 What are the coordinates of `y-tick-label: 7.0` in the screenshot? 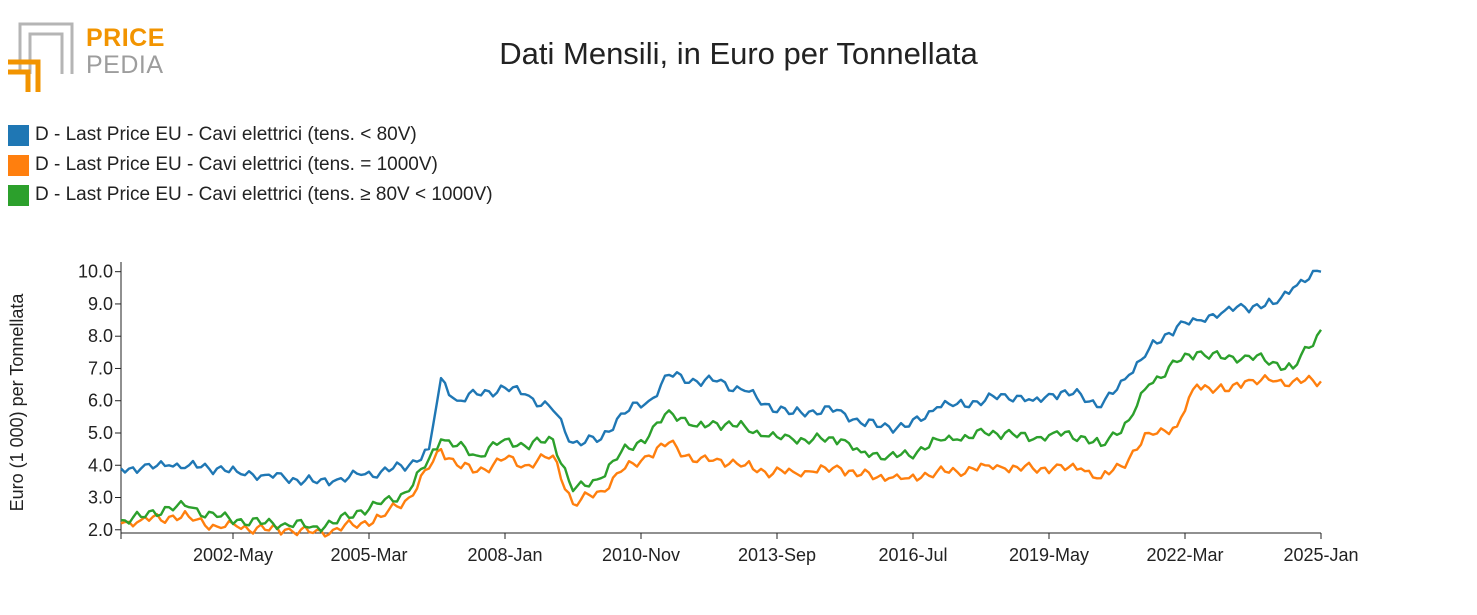 It's located at (100, 368).